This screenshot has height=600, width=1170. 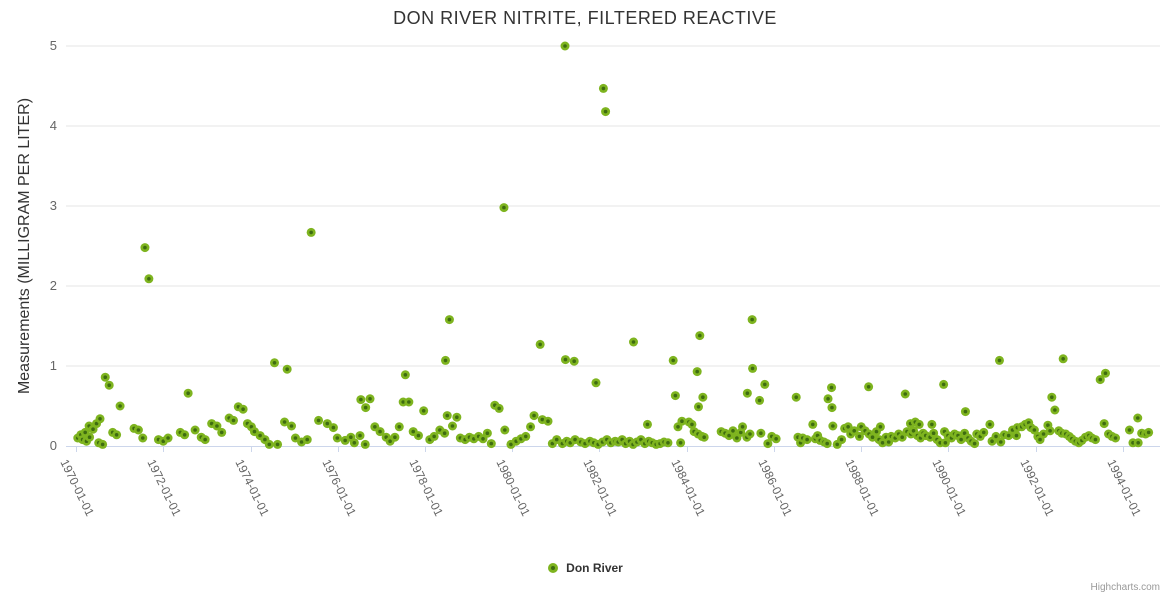 I want to click on credits-link: Highcharts.com, so click(x=1125, y=587).